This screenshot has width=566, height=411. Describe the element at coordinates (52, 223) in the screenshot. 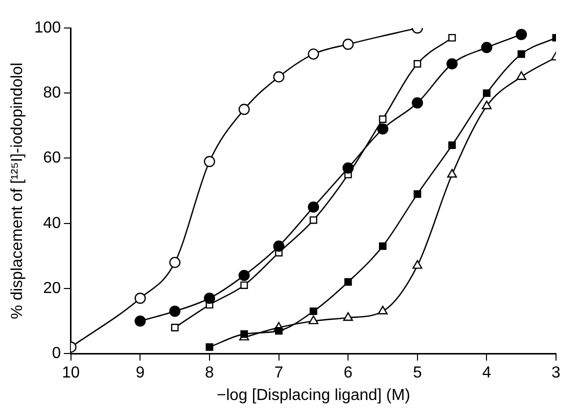

I see `y-tick-label: 40` at that location.